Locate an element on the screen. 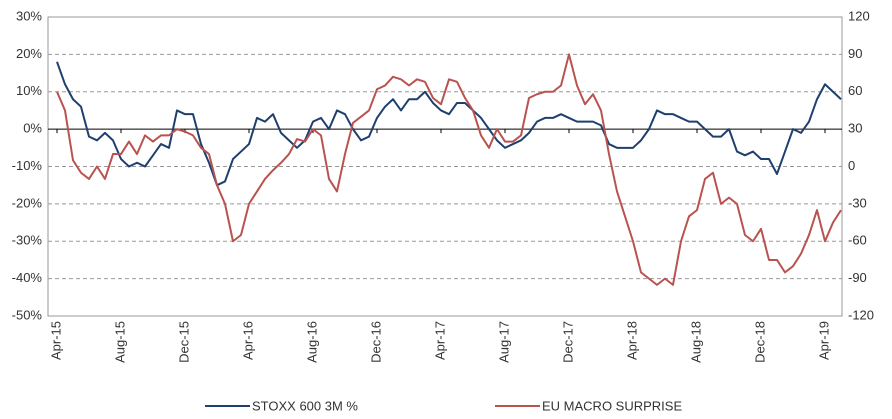 The width and height of the screenshot is (892, 419). y2-tick-label: -90 is located at coordinates (857, 277).